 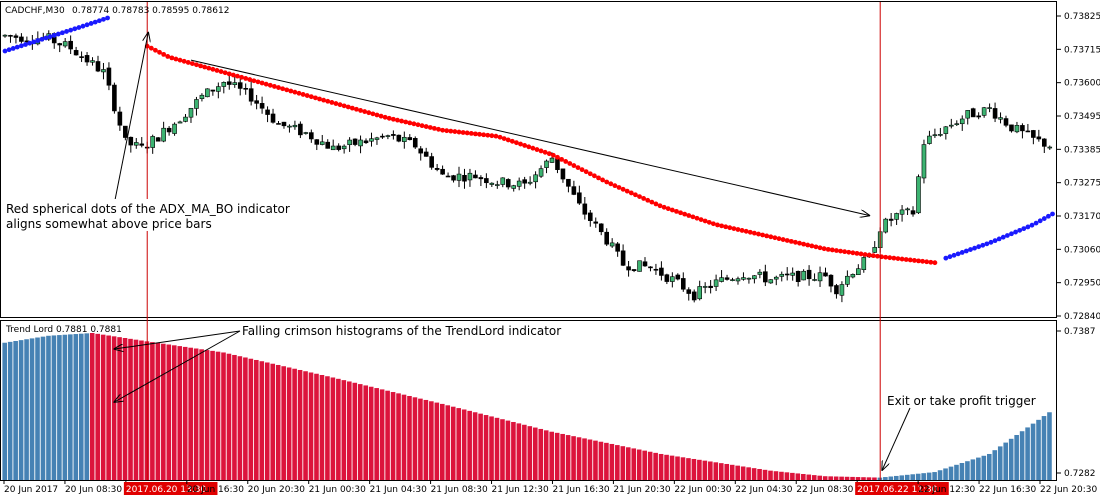 What do you see at coordinates (1082, 250) in the screenshot?
I see `price-tick-label: 0.73060` at bounding box center [1082, 250].